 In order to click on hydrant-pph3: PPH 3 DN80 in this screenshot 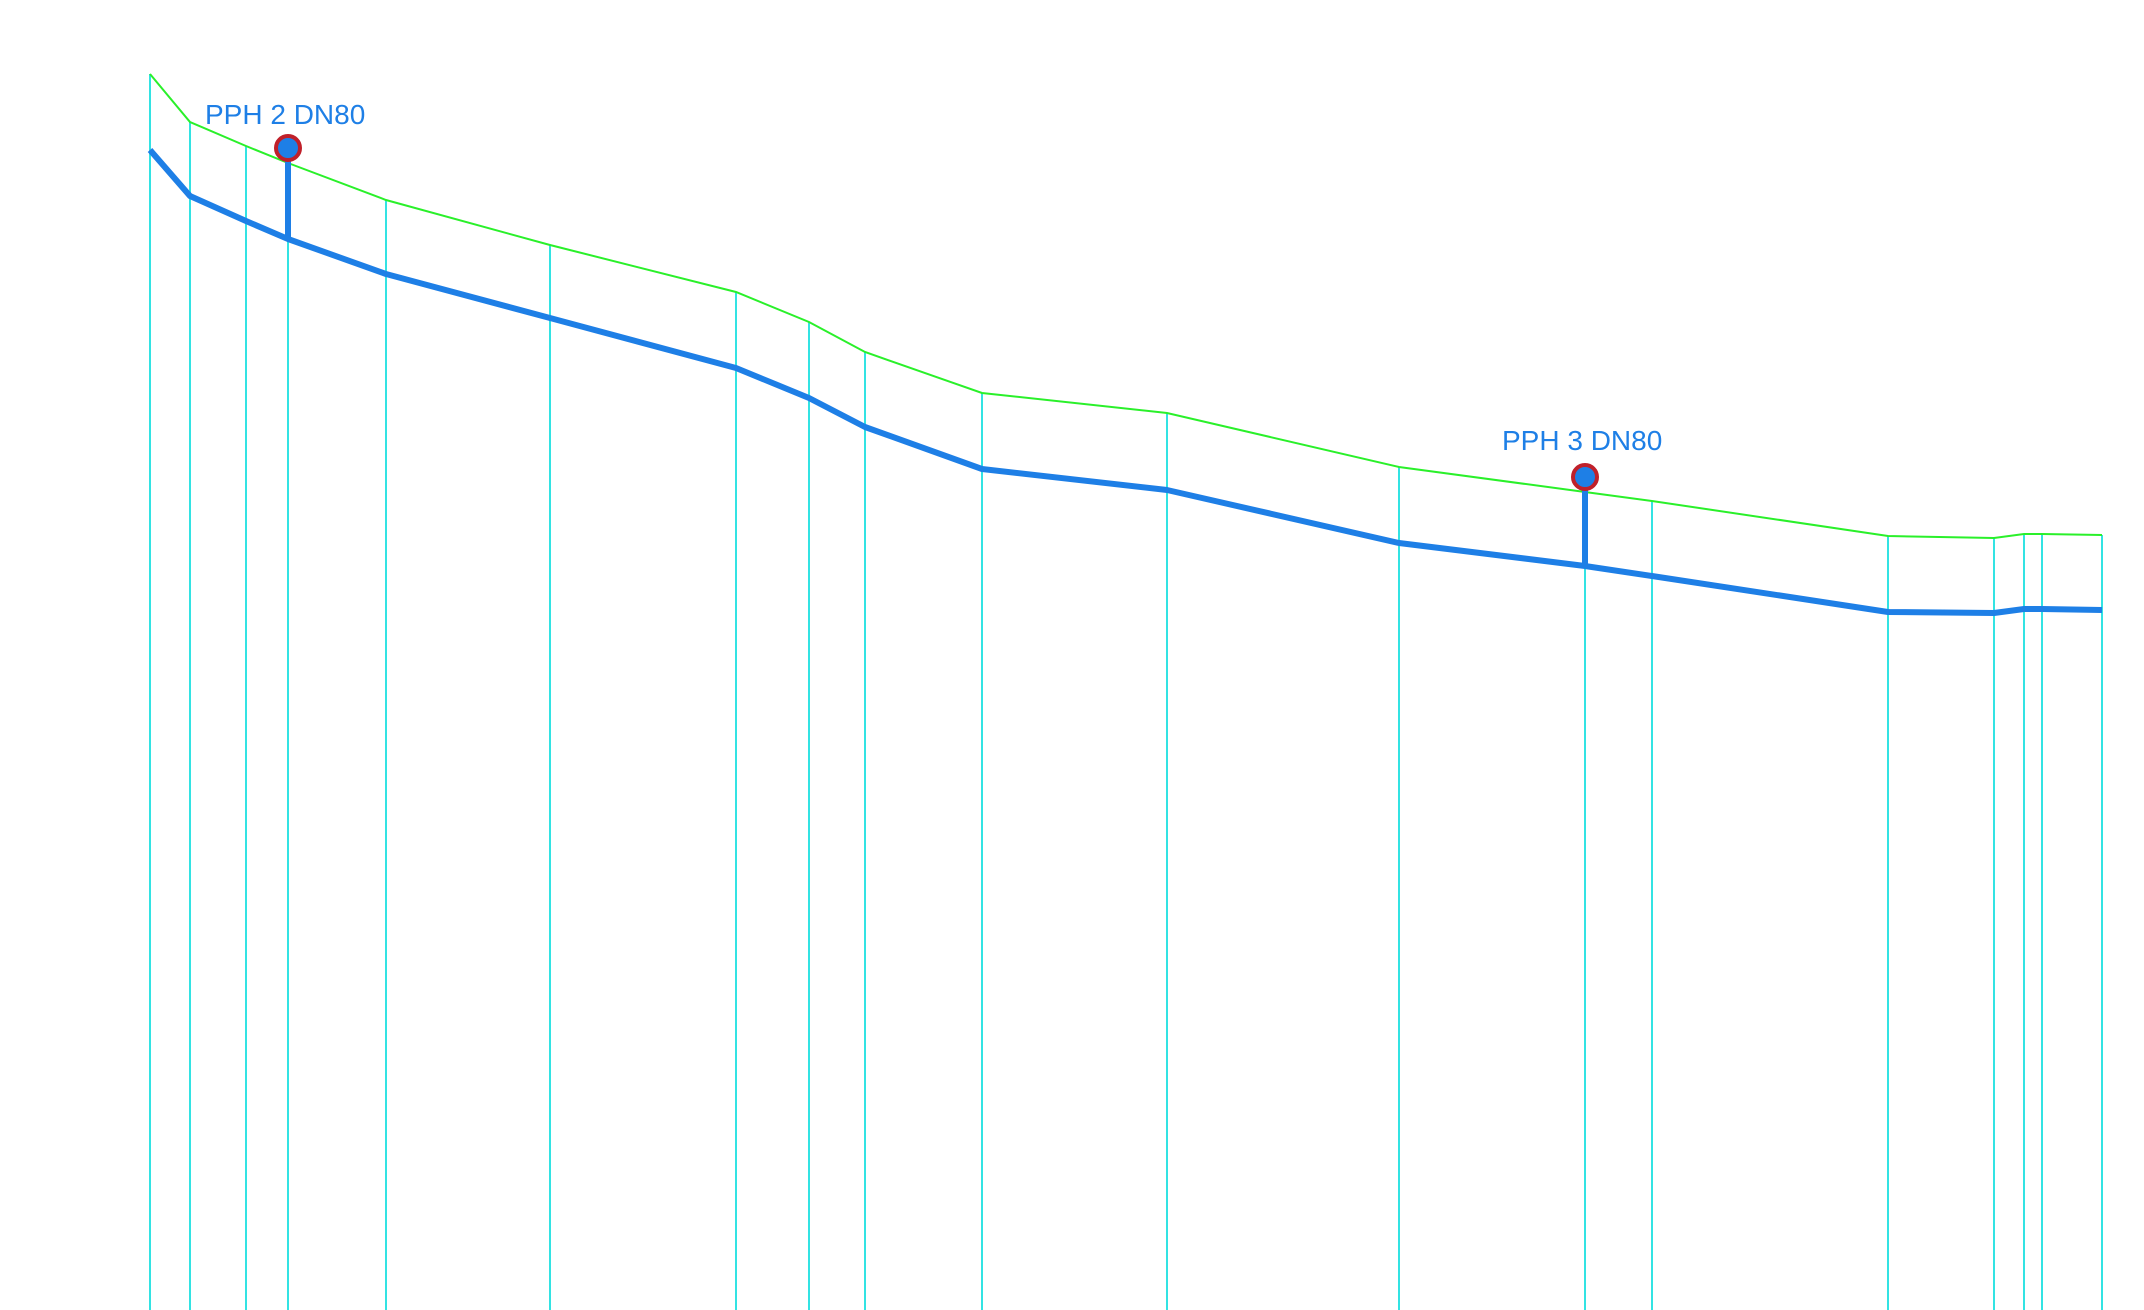, I will do `click(1582, 495)`.